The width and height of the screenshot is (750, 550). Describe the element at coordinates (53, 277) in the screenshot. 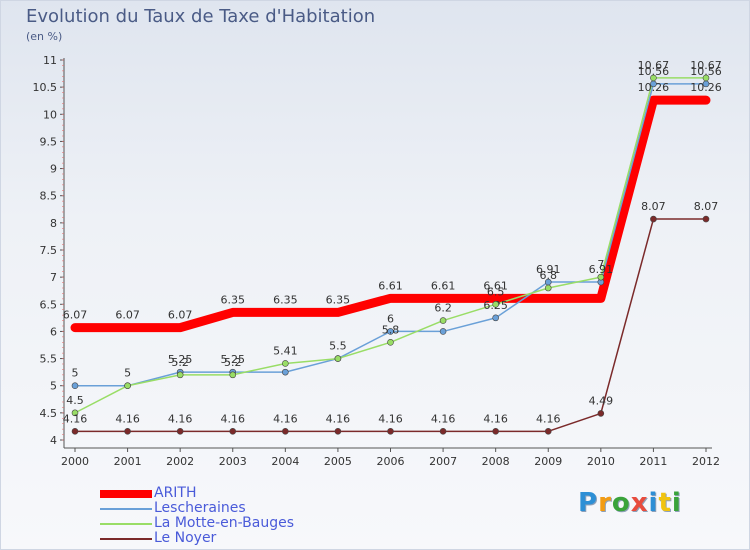

I see `y-tick-label: 7` at that location.